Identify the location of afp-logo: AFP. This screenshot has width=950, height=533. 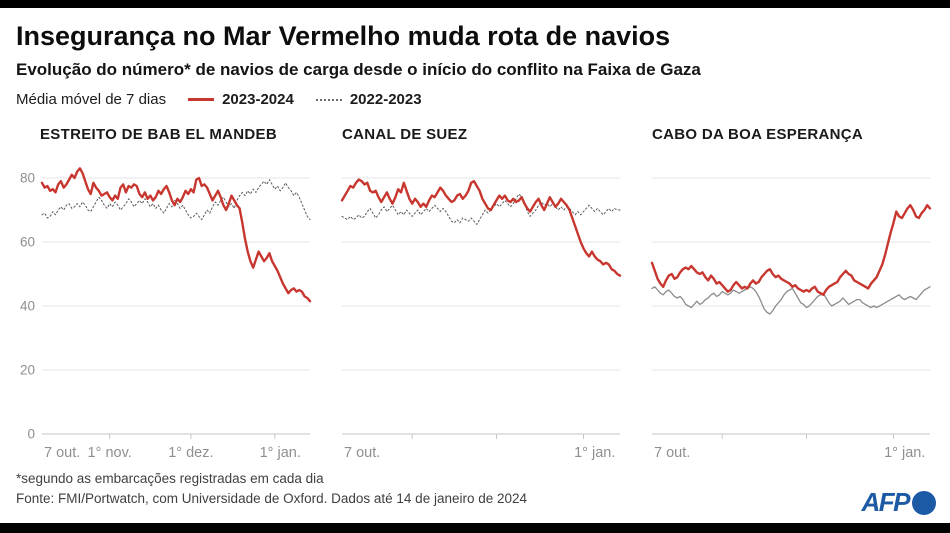
(898, 502).